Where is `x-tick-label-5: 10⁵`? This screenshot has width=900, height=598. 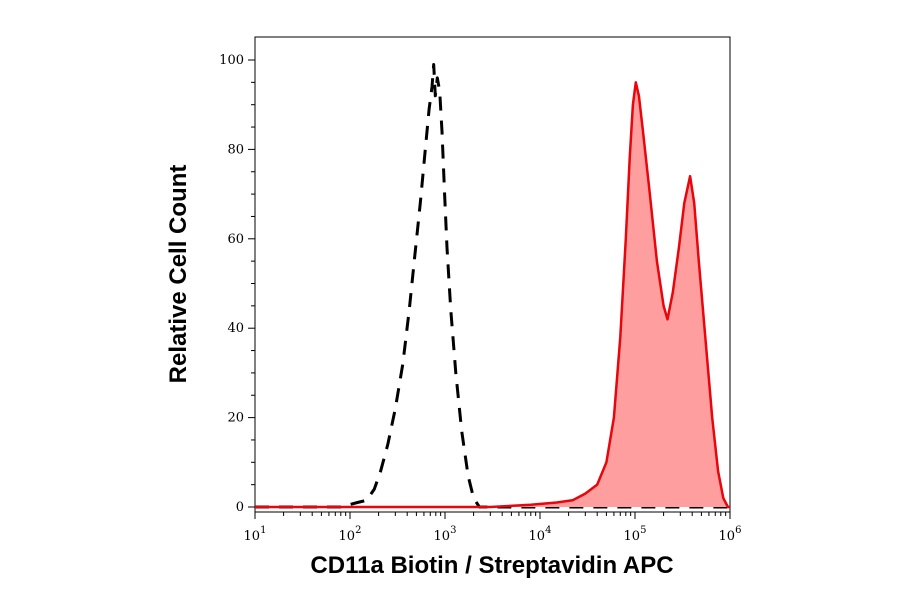 x-tick-label-5: 10⁵ is located at coordinates (635, 534).